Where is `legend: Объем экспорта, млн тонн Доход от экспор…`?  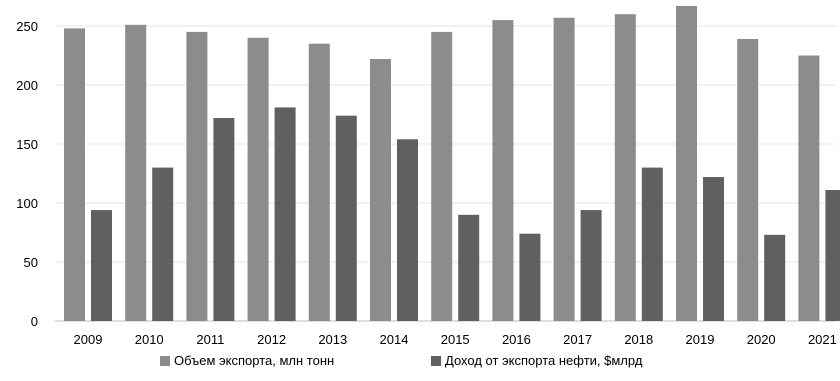 legend: Объем экспорта, млн тонн Доход от экспор… is located at coordinates (401, 360).